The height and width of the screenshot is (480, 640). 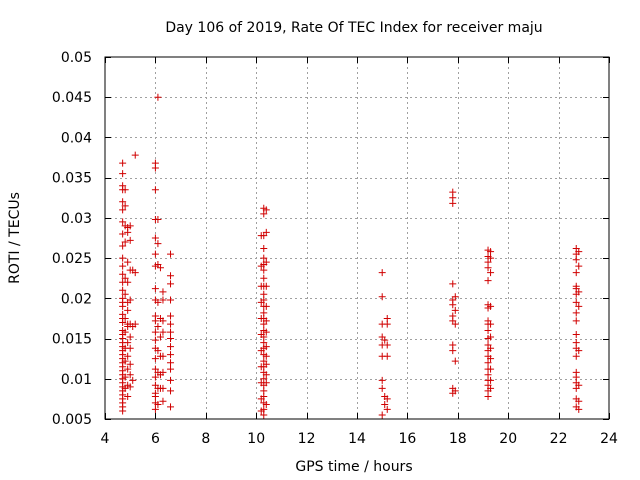 What do you see at coordinates (105, 439) in the screenshot?
I see `x-tick-label: 4` at bounding box center [105, 439].